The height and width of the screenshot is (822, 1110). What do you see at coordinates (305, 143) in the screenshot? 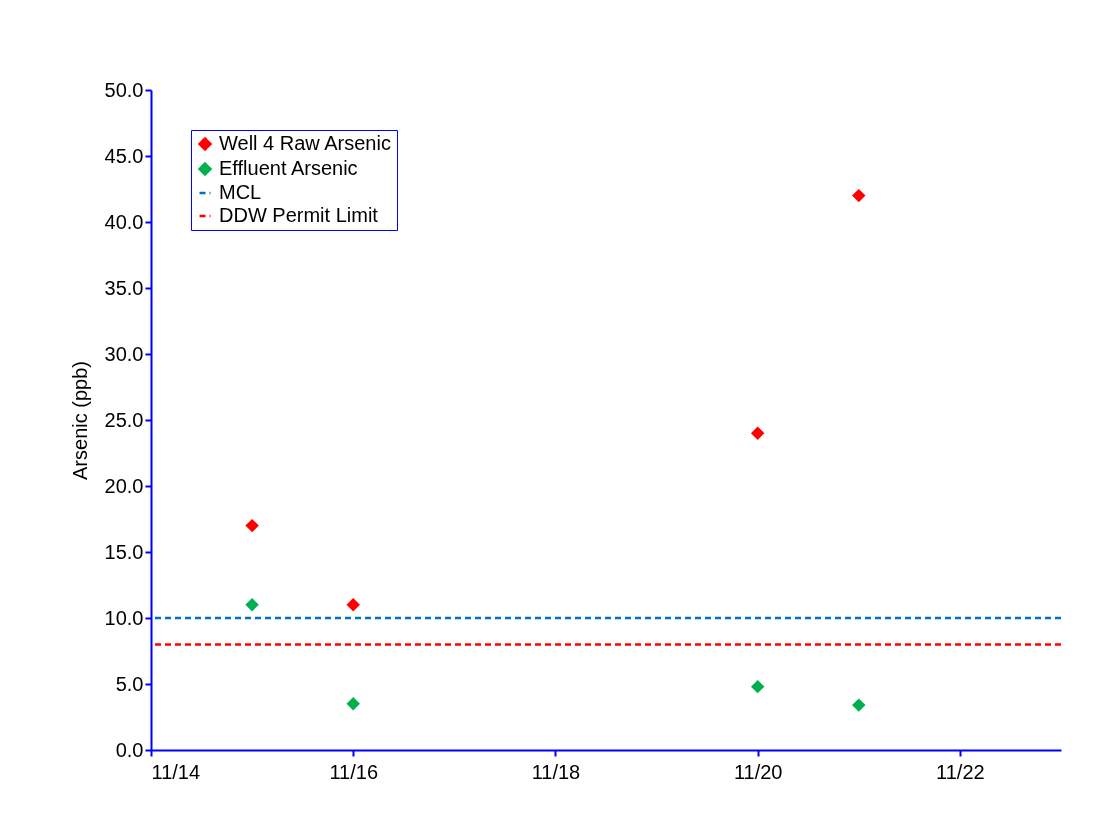
I see `legend-label: Well 4 Raw Arsenic` at bounding box center [305, 143].